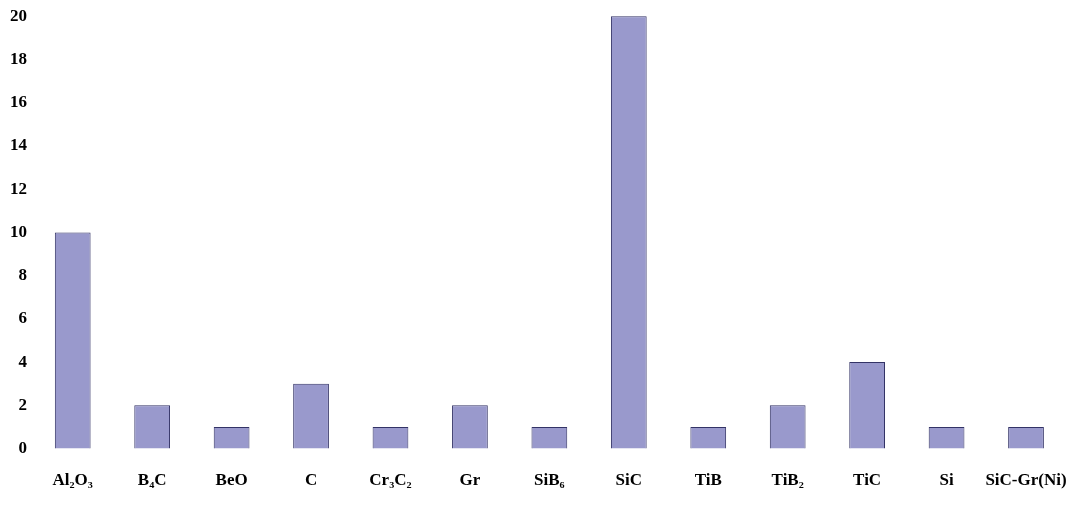 The width and height of the screenshot is (1089, 521). I want to click on x-tick-label: BeO, so click(231, 480).